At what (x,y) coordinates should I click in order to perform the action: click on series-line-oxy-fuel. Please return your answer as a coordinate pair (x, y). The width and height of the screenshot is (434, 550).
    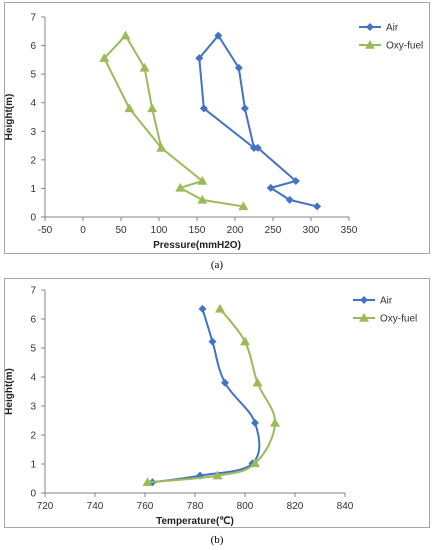
    Looking at the image, I should click on (173, 121).